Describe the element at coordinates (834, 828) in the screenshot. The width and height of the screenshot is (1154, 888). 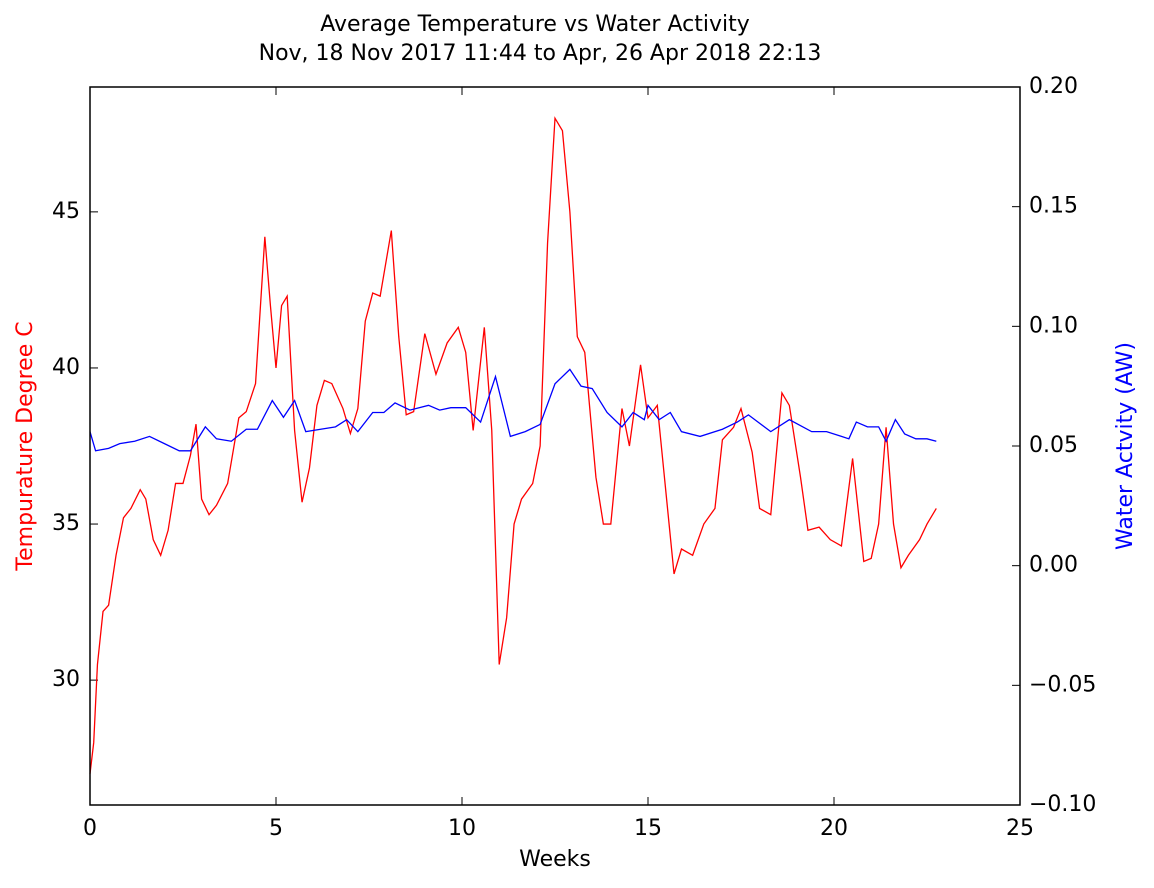
I see `x-tick-label: 20` at that location.